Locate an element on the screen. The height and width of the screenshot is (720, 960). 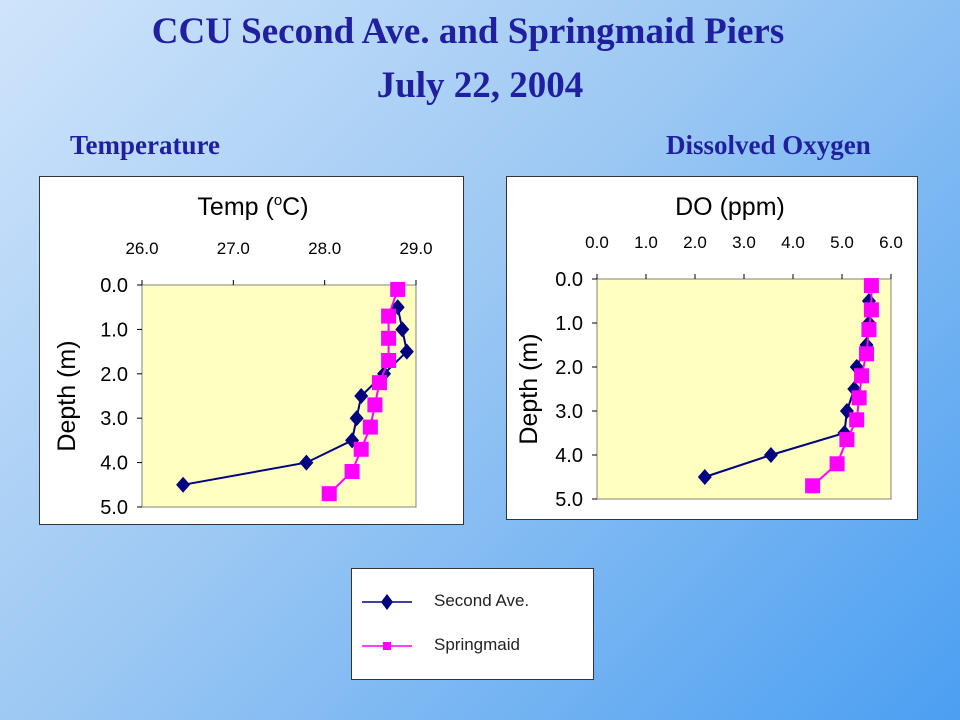
temp-xtick-label-0: 26.0 is located at coordinates (141, 248).